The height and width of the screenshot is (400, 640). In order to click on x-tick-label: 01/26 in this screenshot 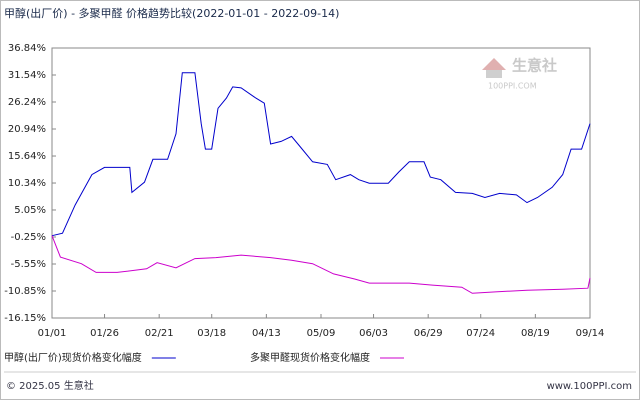, I will do `click(104, 333)`.